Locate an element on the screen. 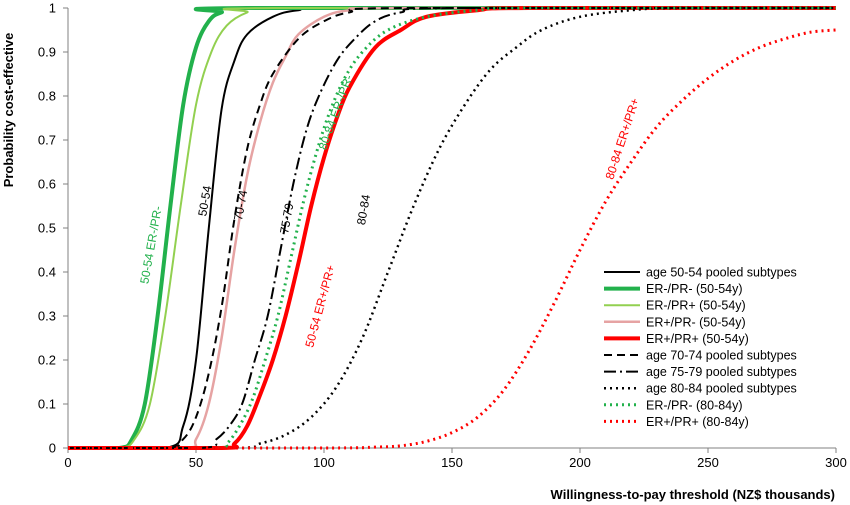  annotation-label: 50-54 ER-/PR- is located at coordinates (150, 245).